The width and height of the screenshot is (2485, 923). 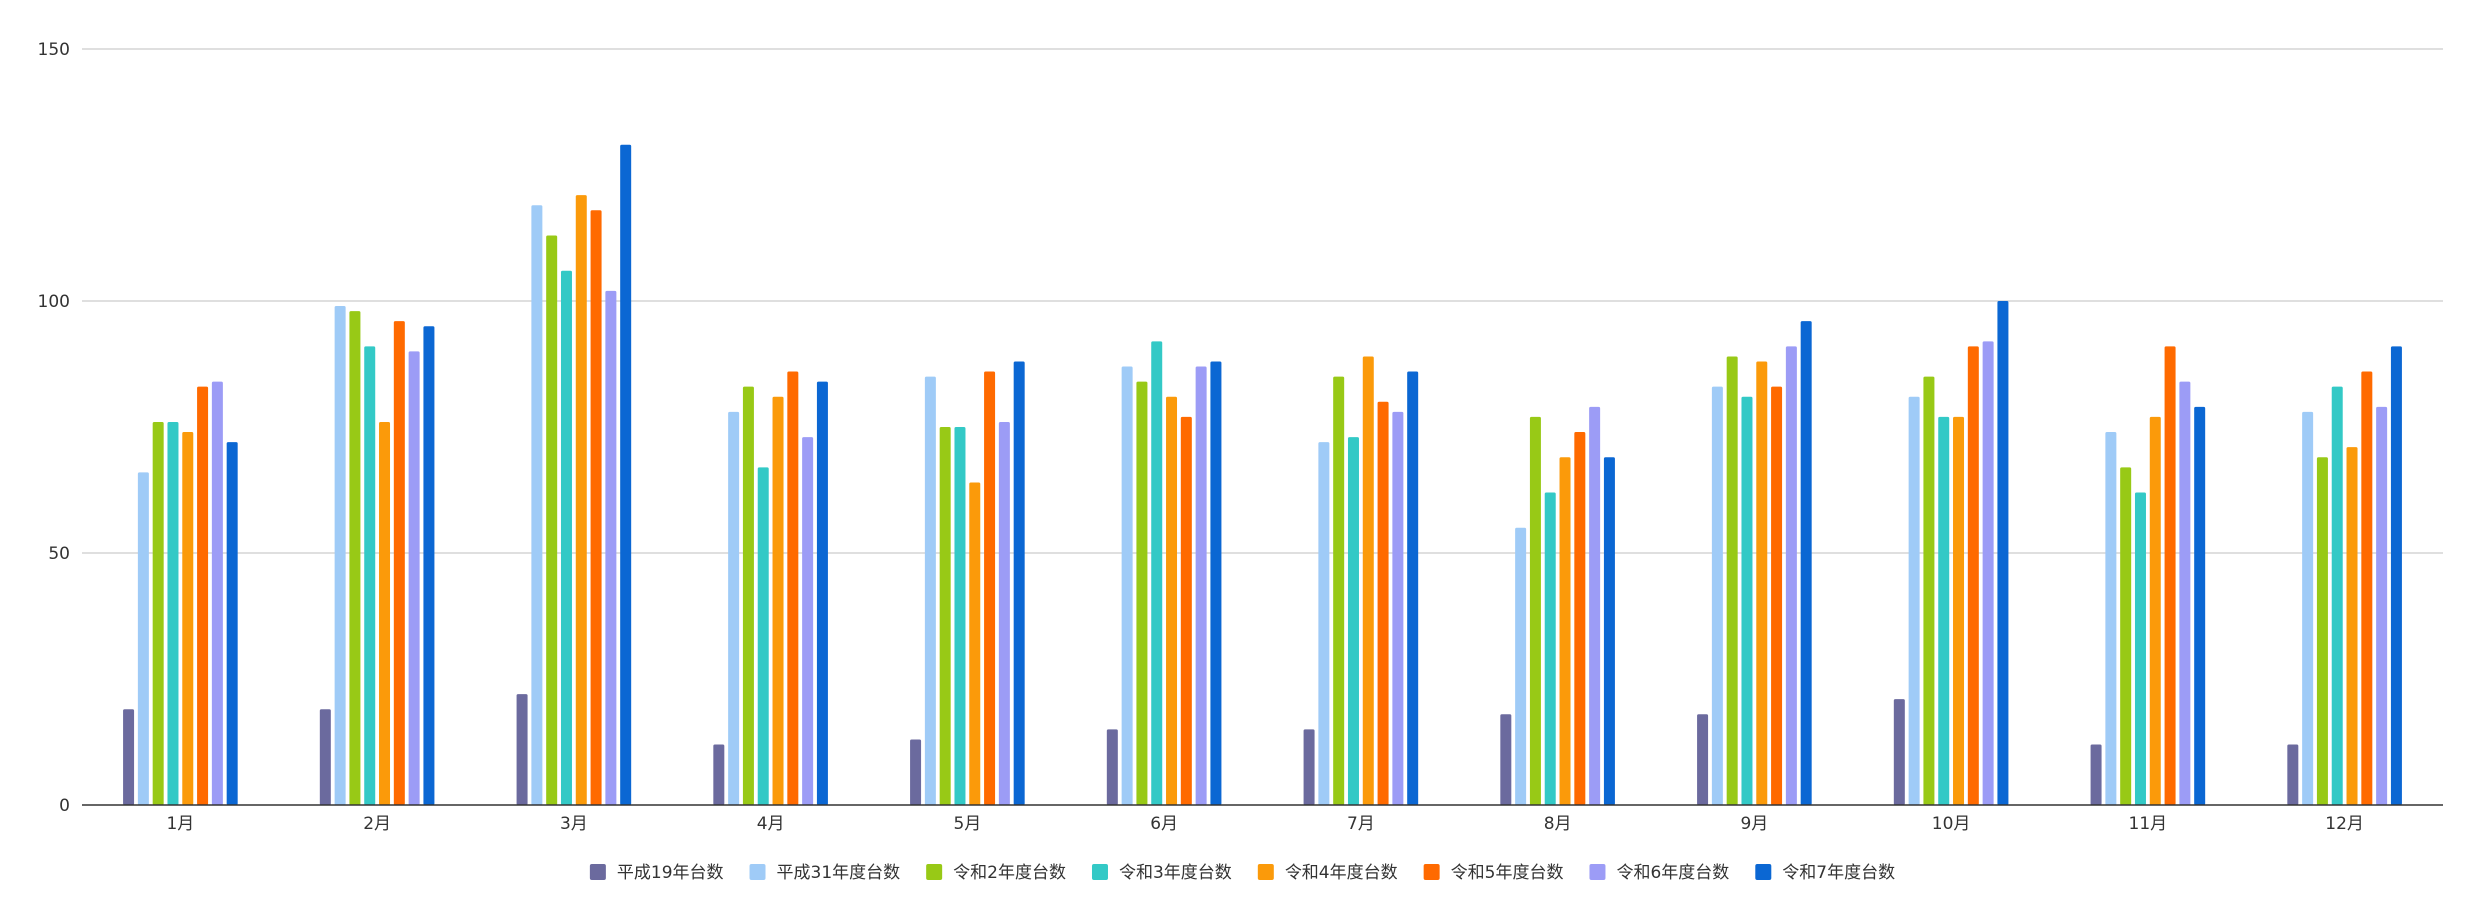 What do you see at coordinates (143, 638) in the screenshot?
I see `bar-2-1: 平成31年度台数 1月: 66` at bounding box center [143, 638].